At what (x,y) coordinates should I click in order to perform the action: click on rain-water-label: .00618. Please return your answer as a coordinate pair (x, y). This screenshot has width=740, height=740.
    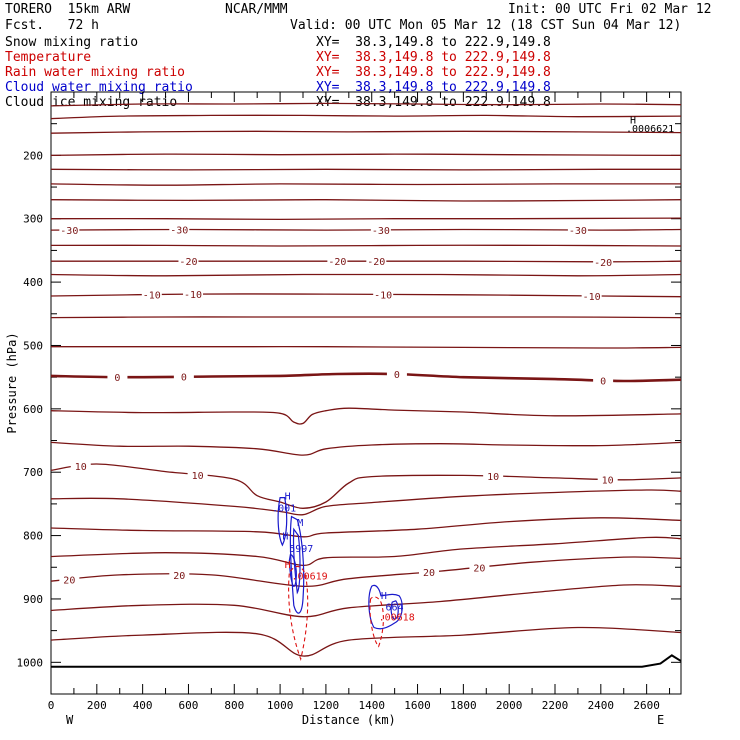
    Looking at the image, I should click on (397, 617).